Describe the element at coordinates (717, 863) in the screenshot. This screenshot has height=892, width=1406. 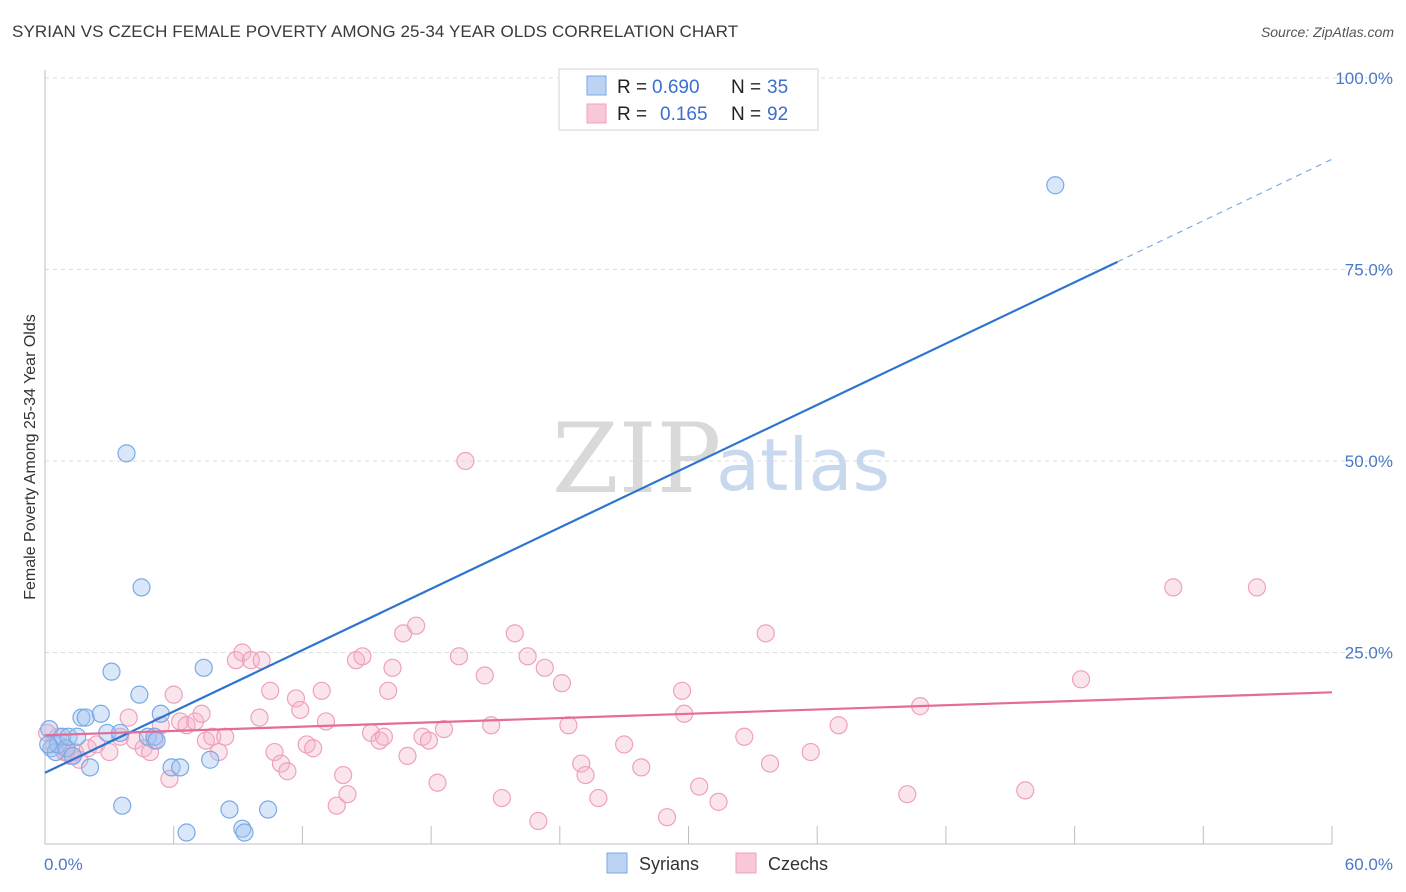
I see `series-legend: Syrians Czechs` at that location.